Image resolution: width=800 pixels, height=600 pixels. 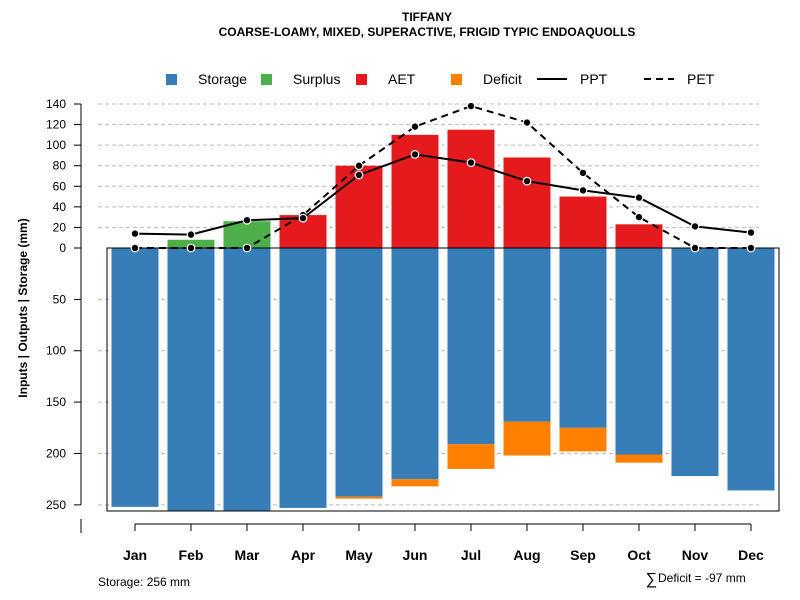 I want to click on month-label-dec: Dec, so click(x=751, y=555).